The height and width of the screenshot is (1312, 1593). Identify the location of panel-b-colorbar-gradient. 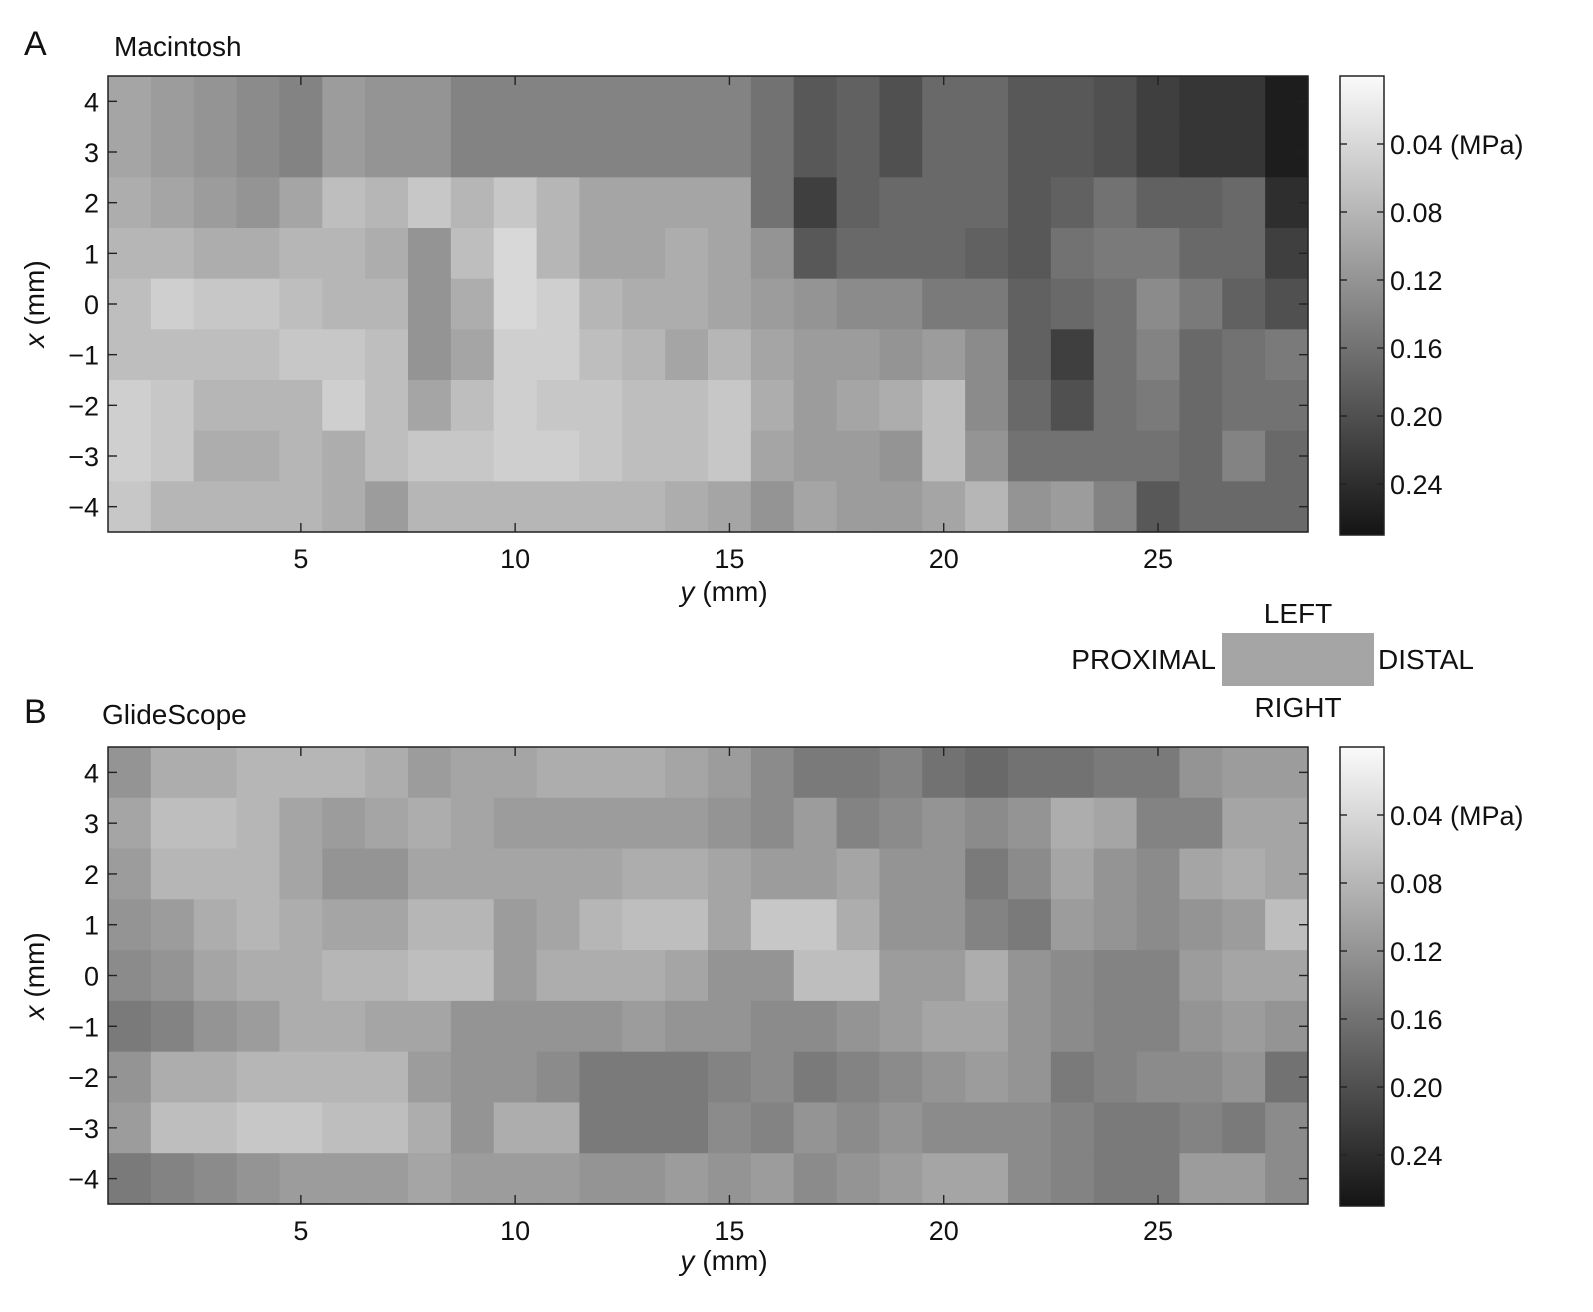
(1362, 976).